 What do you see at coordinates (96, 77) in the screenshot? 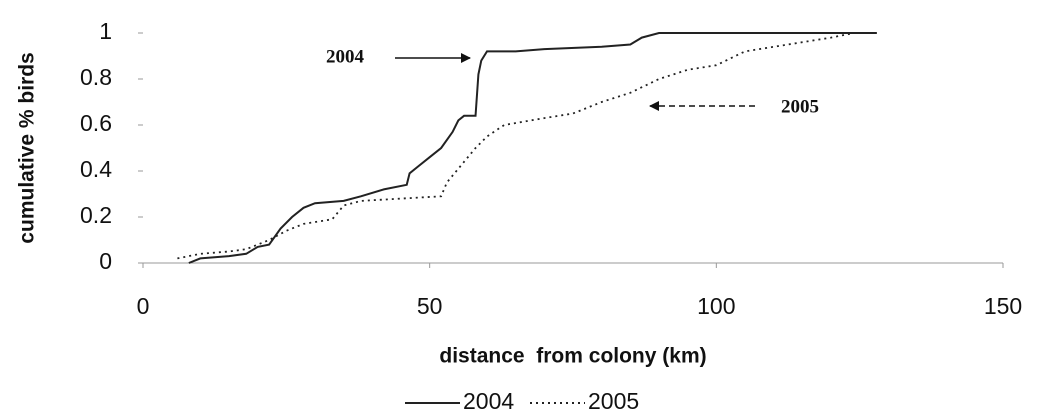
I see `y-tick-label: 0.8` at bounding box center [96, 77].